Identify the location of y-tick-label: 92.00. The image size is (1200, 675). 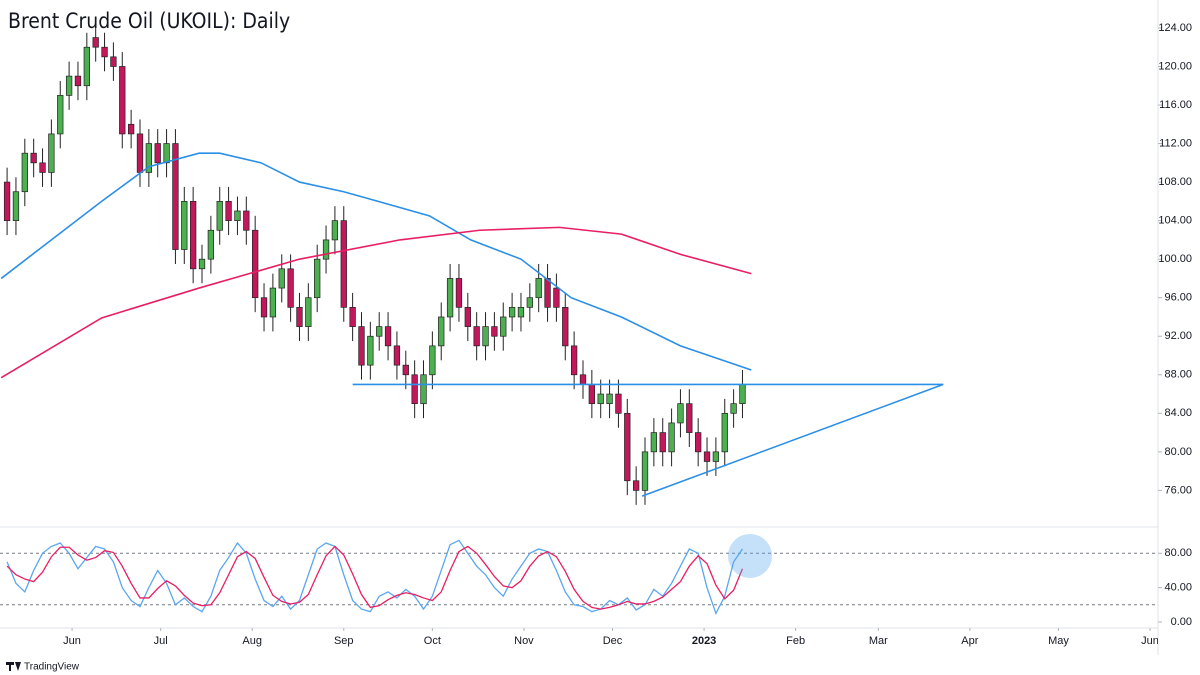
(1178, 336).